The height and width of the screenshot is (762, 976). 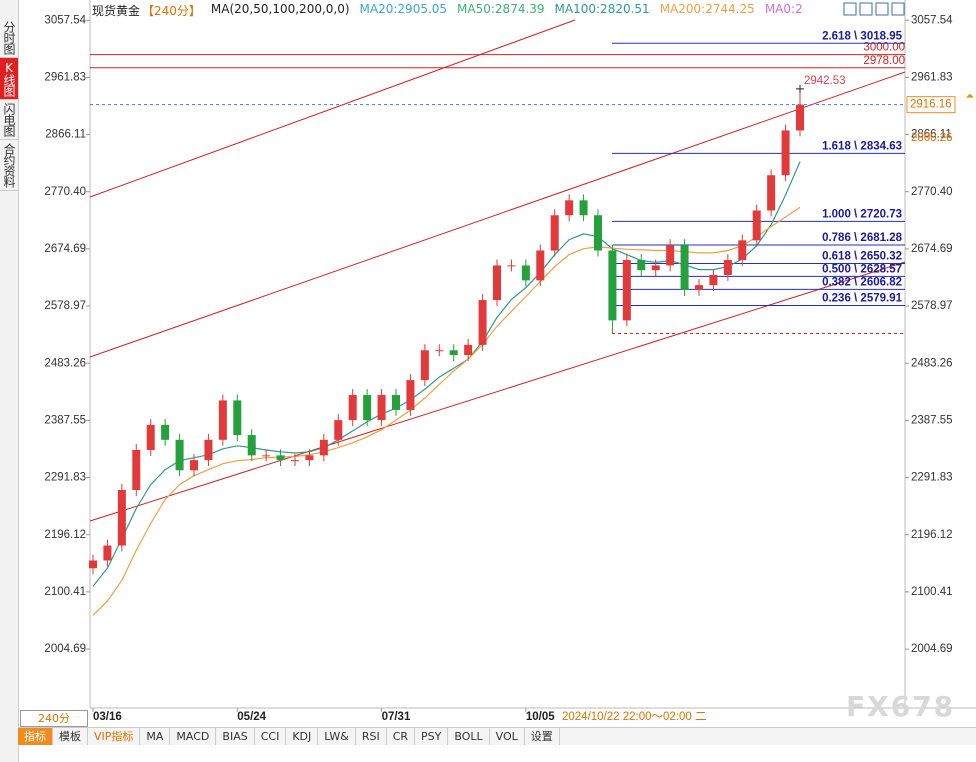 What do you see at coordinates (932, 20) in the screenshot?
I see `y-tick-label: 3057.54` at bounding box center [932, 20].